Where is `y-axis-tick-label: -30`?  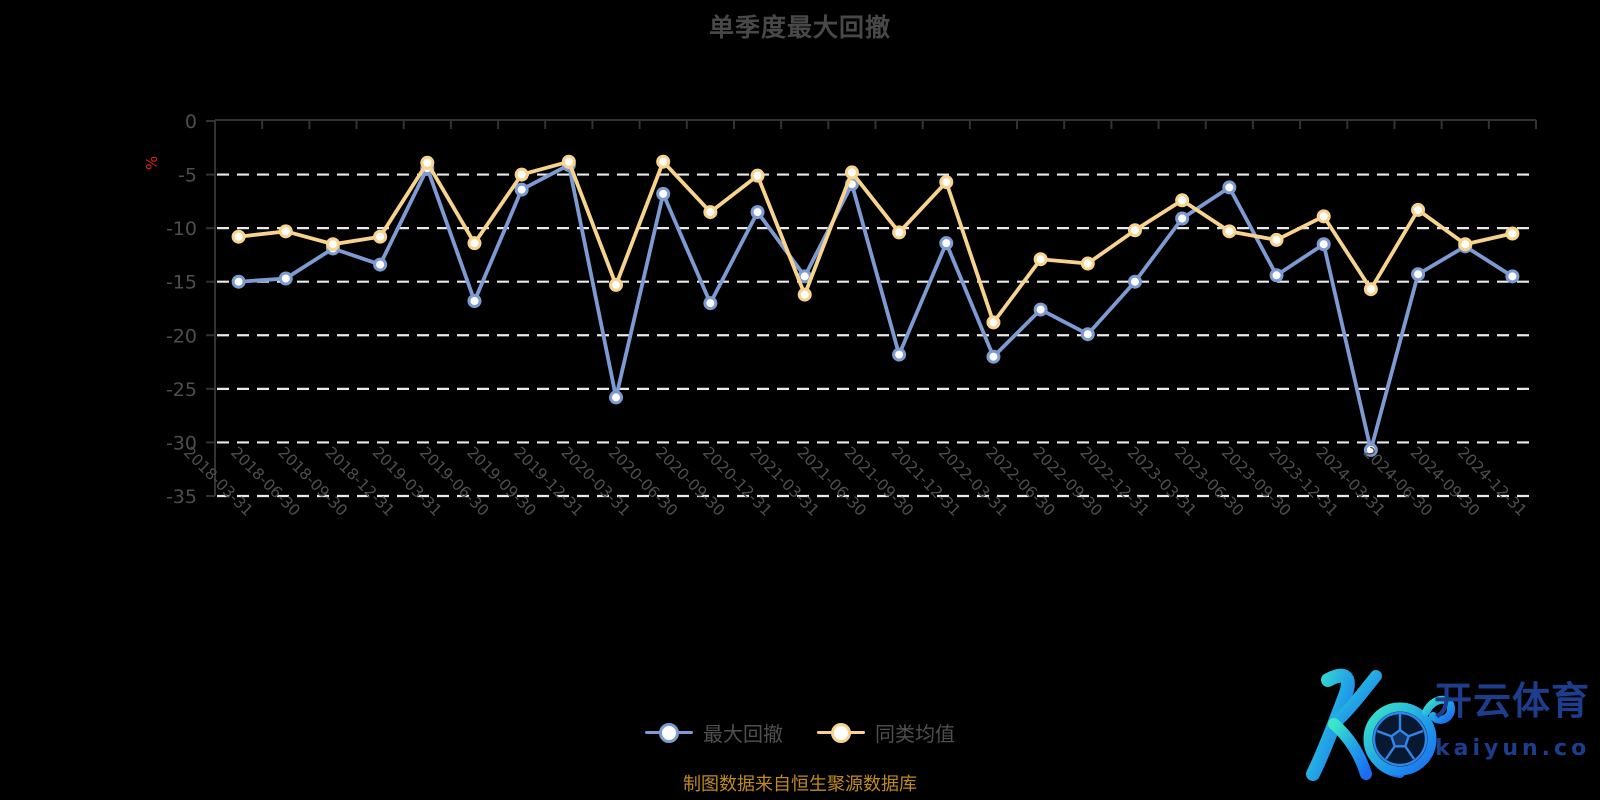 y-axis-tick-label: -30 is located at coordinates (181, 443).